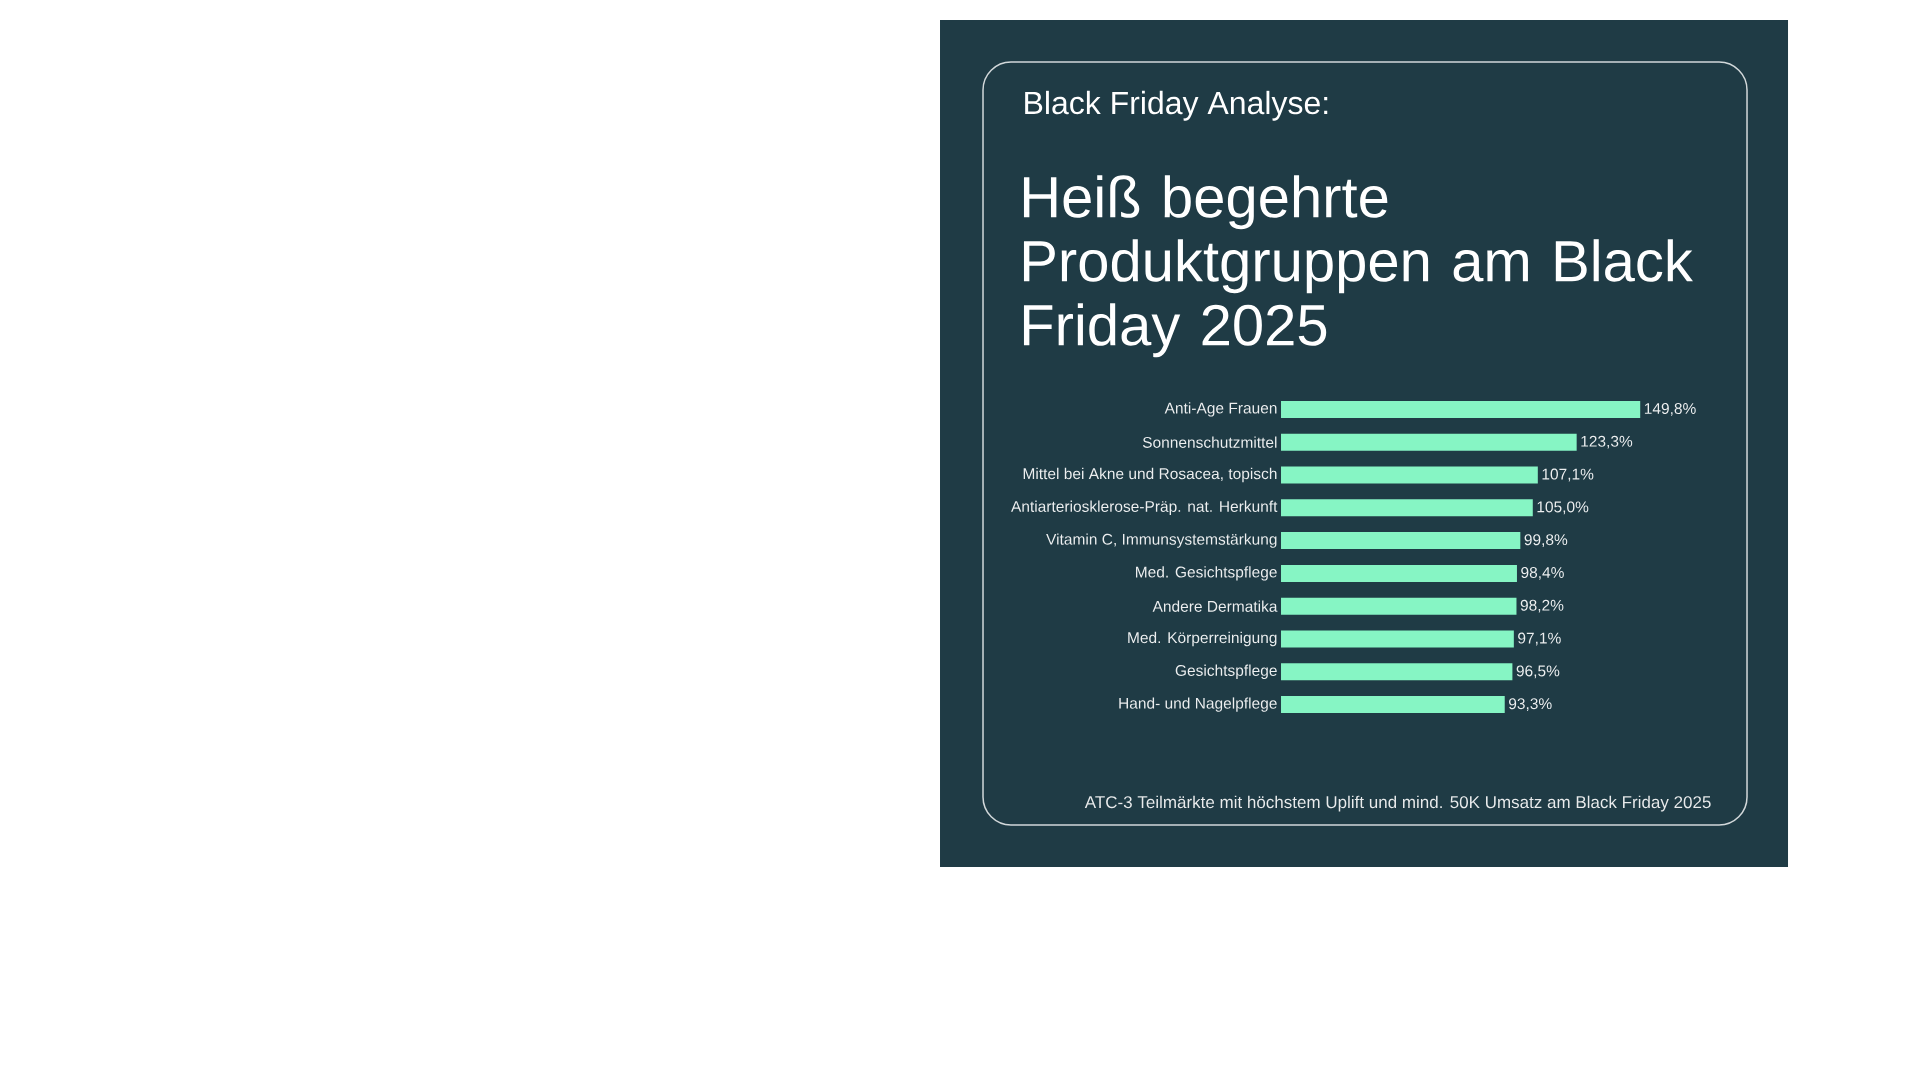 This screenshot has height=1080, width=1920. I want to click on data-label: 149,8%, so click(1670, 409).